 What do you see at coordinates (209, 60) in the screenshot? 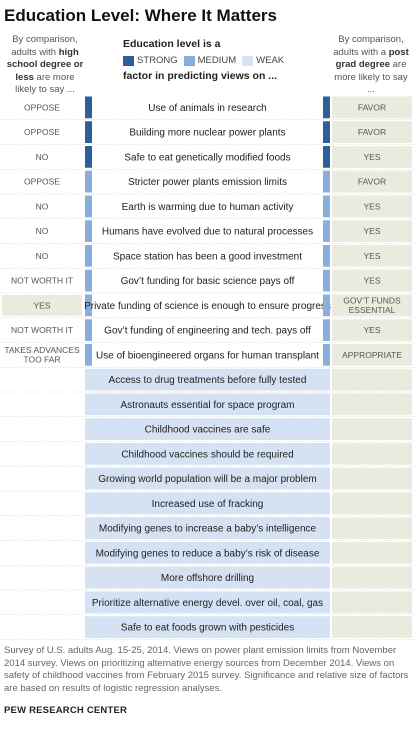
I see `legend-item-medium: MEDIUM` at bounding box center [209, 60].